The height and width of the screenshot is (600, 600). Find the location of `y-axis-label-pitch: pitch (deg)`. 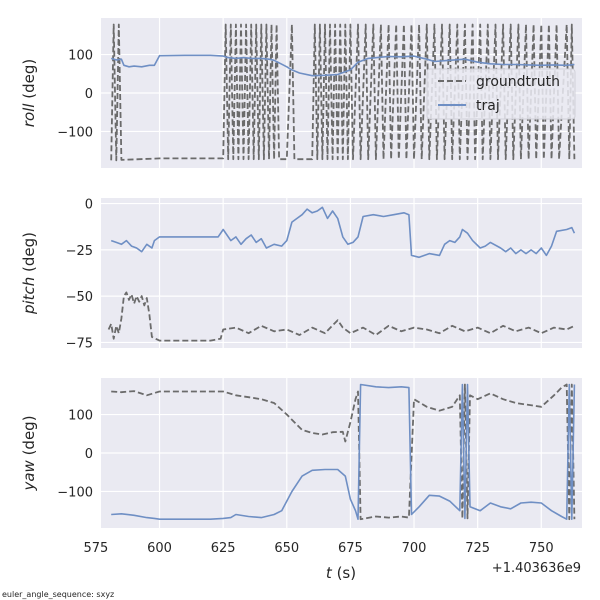

y-axis-label-pitch: pitch (deg) is located at coordinates (29, 273).